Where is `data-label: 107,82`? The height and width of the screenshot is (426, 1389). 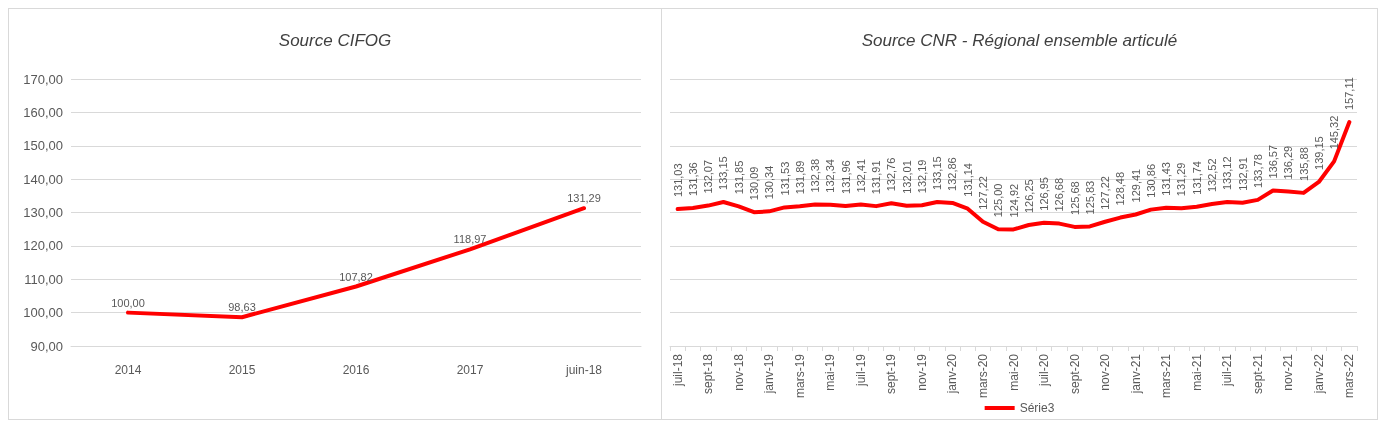
data-label: 107,82 is located at coordinates (356, 276).